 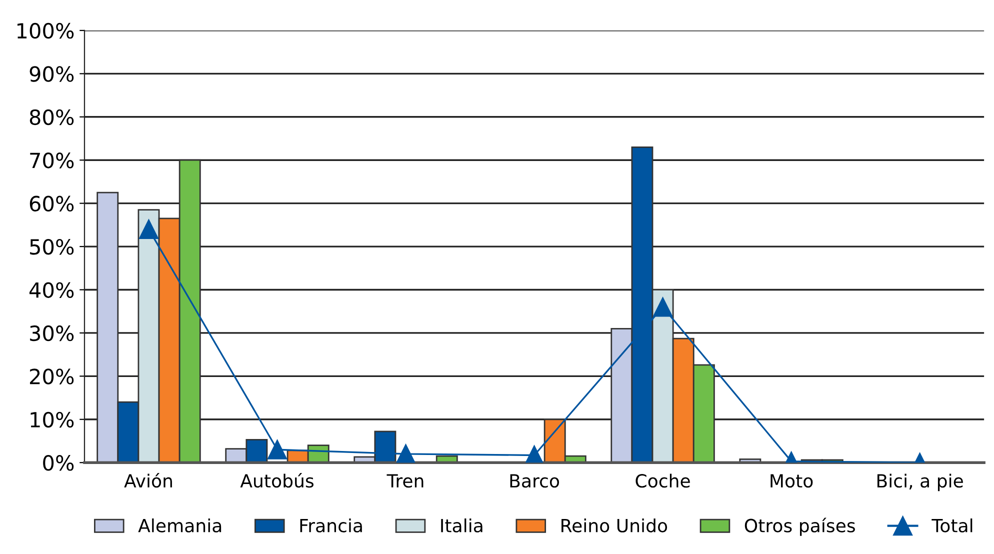 What do you see at coordinates (52, 117) in the screenshot?
I see `y-tick-label: 80%` at bounding box center [52, 117].